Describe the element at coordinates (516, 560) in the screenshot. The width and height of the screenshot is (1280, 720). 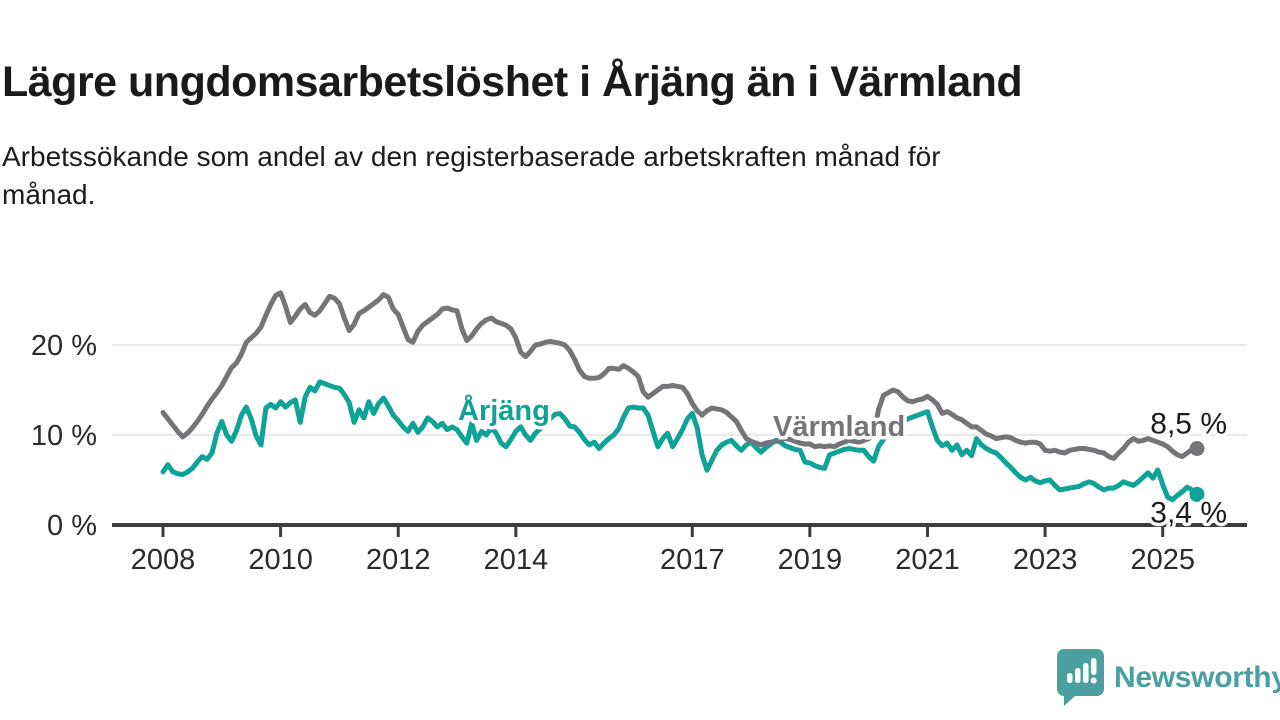
I see `svg-text: 2014` at that location.